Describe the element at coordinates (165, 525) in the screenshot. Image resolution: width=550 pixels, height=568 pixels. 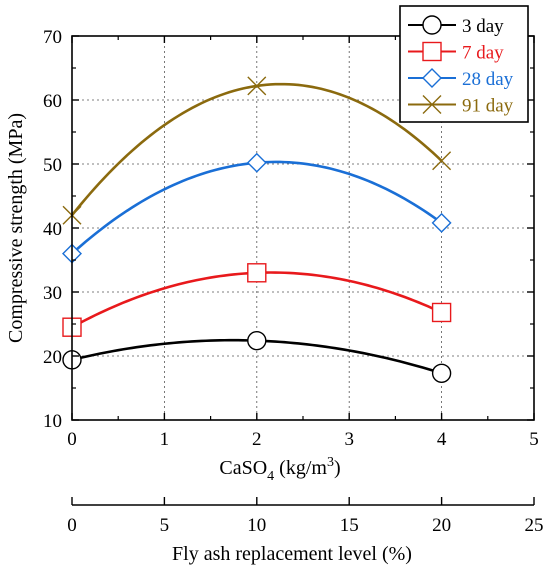
I see `secondary-x-tick-label: 5` at that location.